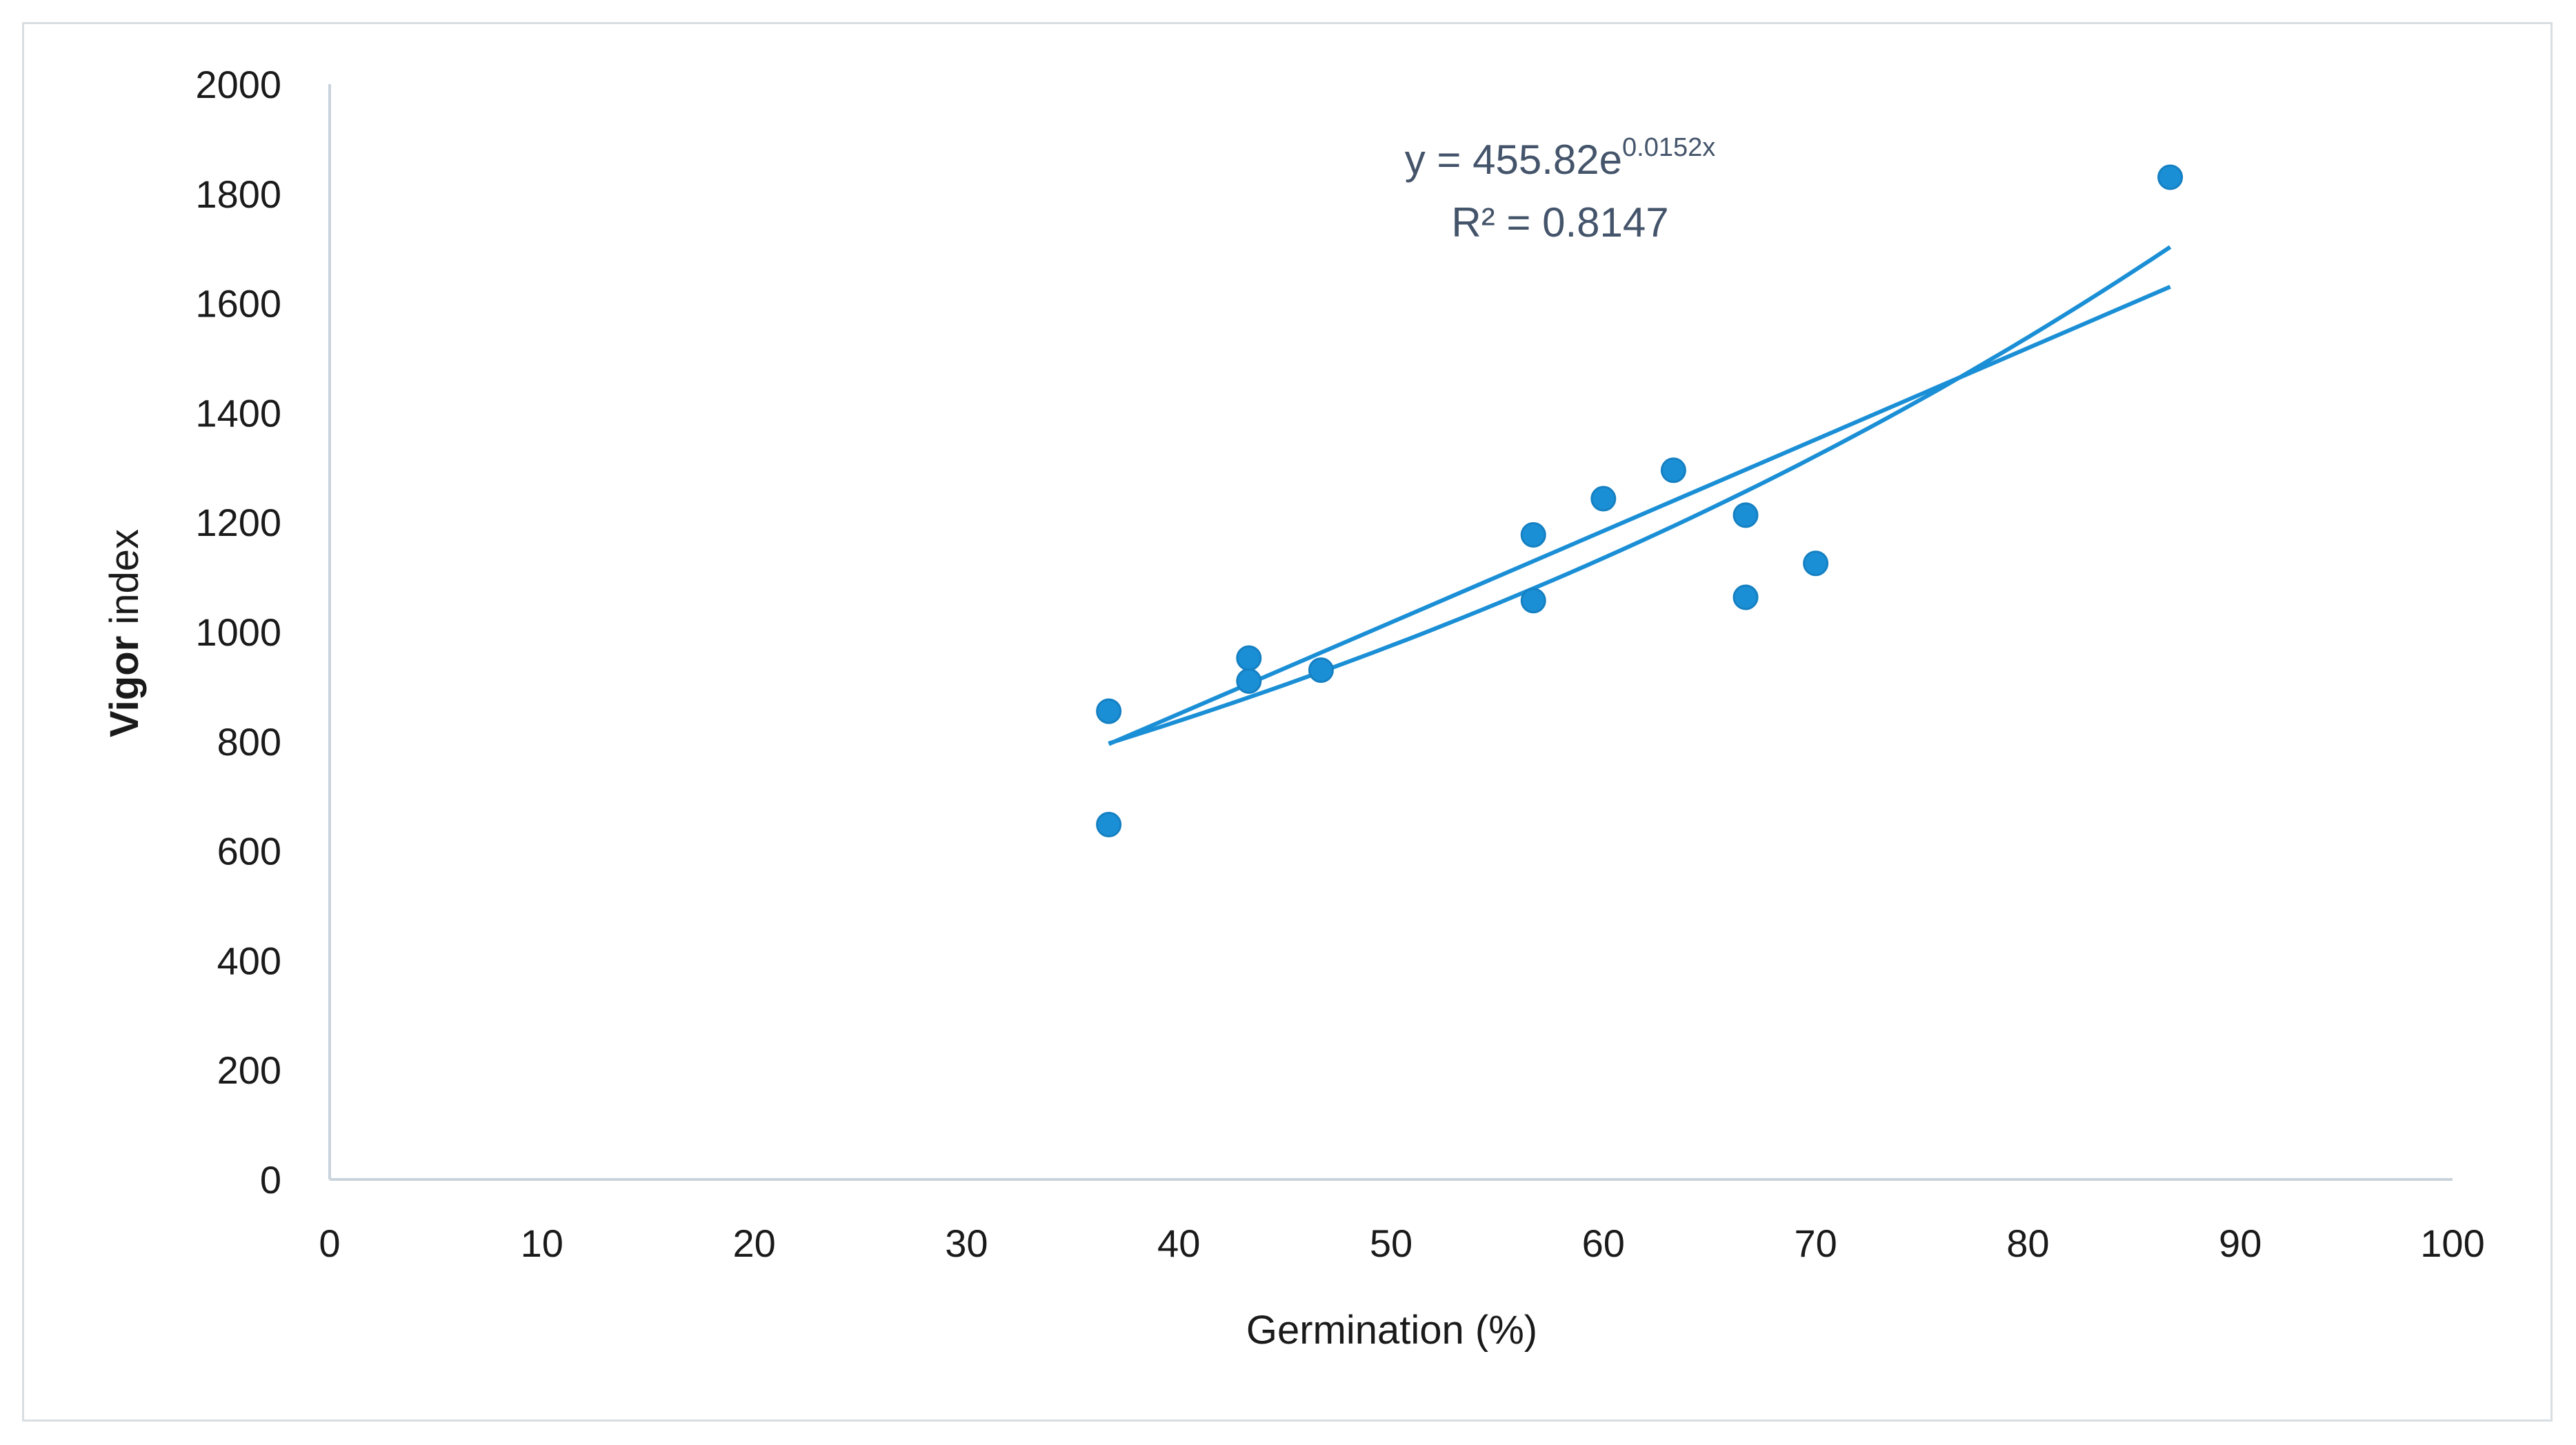  Describe the element at coordinates (249, 742) in the screenshot. I see `y-tick-label: 800` at that location.